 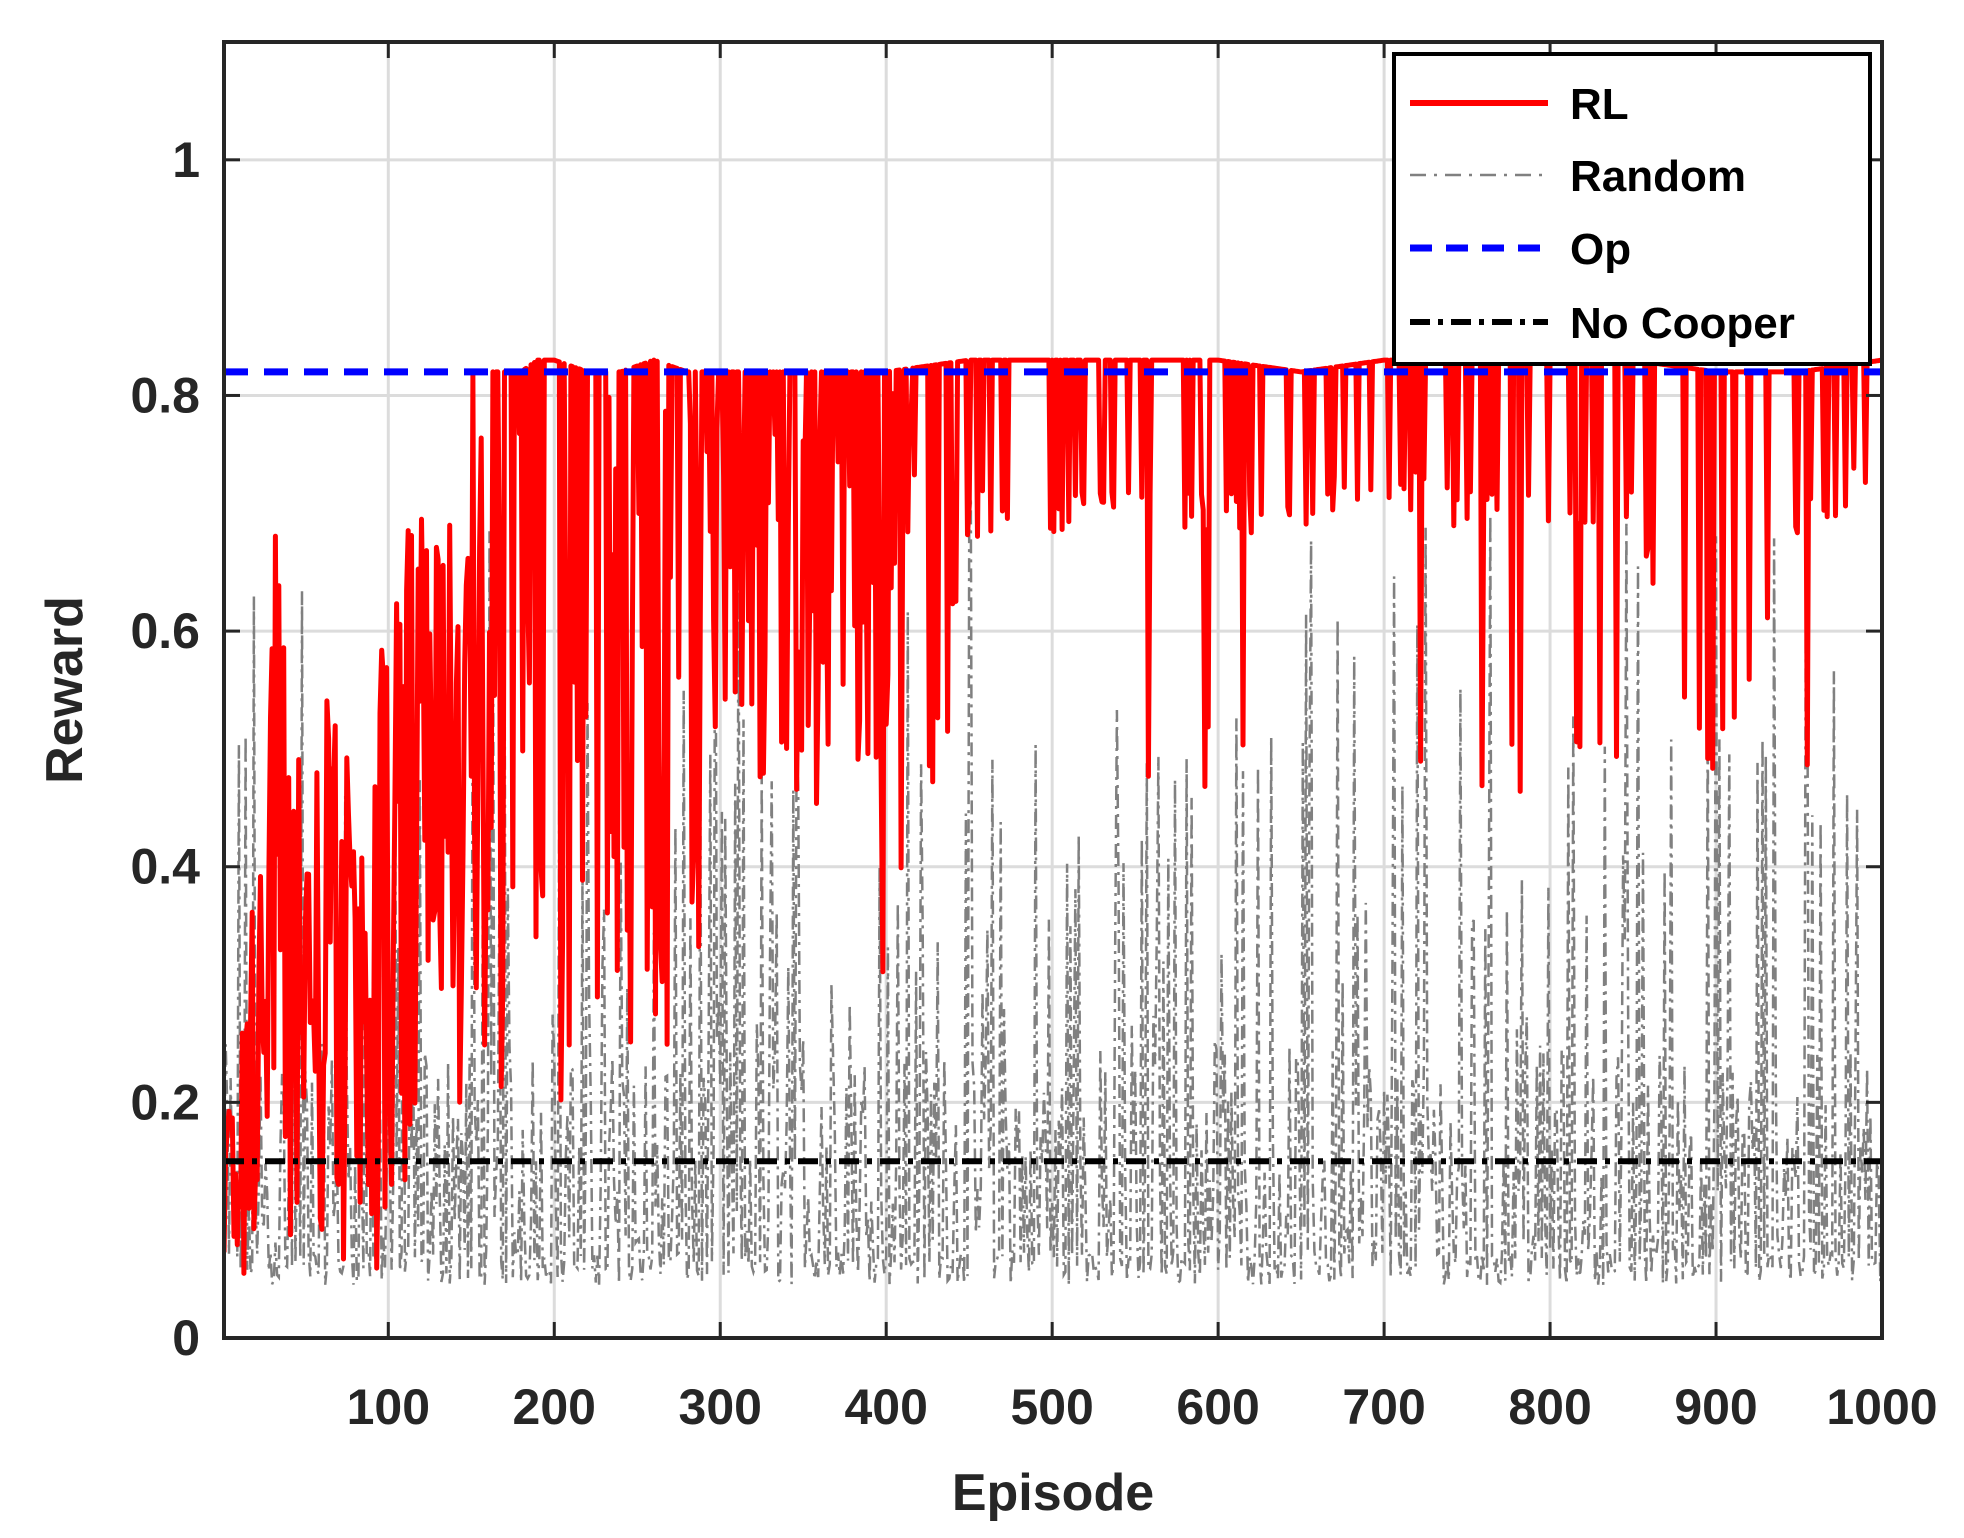 I want to click on x-tick-label: 100, so click(x=388, y=1407).